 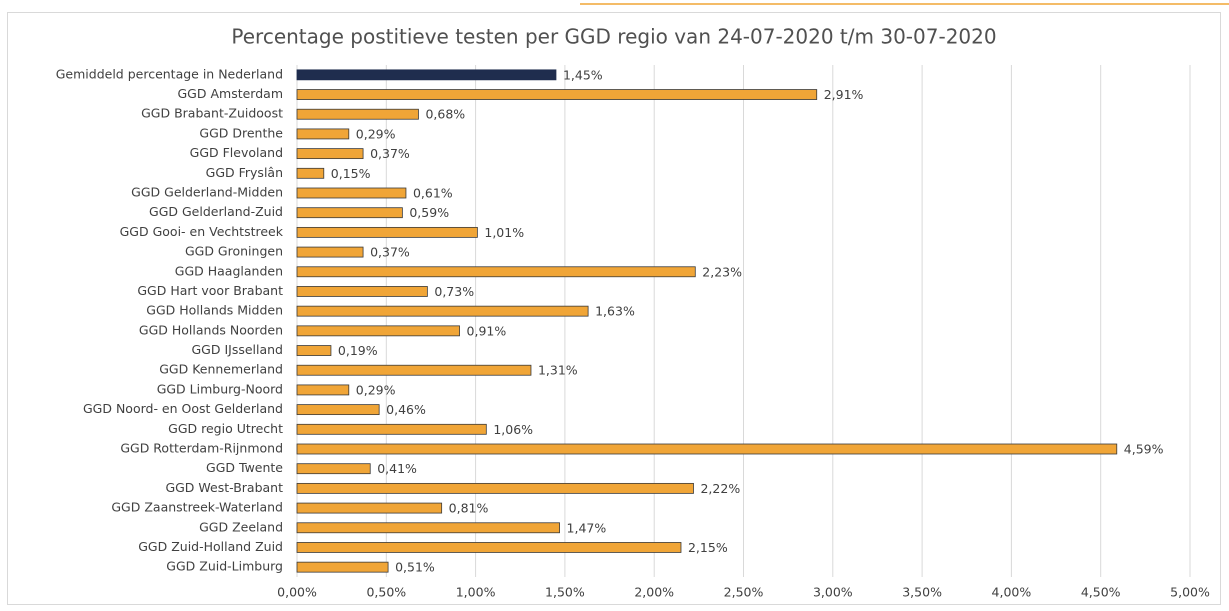 What do you see at coordinates (476, 592) in the screenshot?
I see `x-tick-label: 1,00%` at bounding box center [476, 592].